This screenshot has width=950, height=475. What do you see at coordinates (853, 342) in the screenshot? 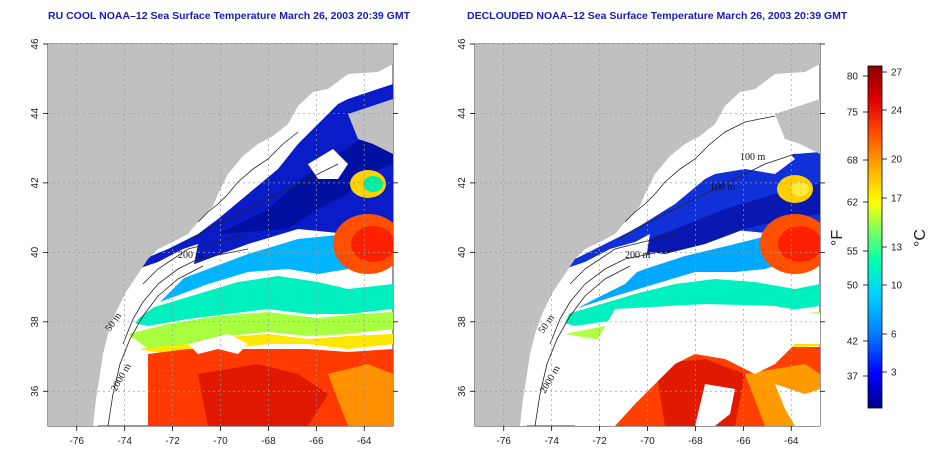
I see `fahrenheit-tick-label: 42` at bounding box center [853, 342].